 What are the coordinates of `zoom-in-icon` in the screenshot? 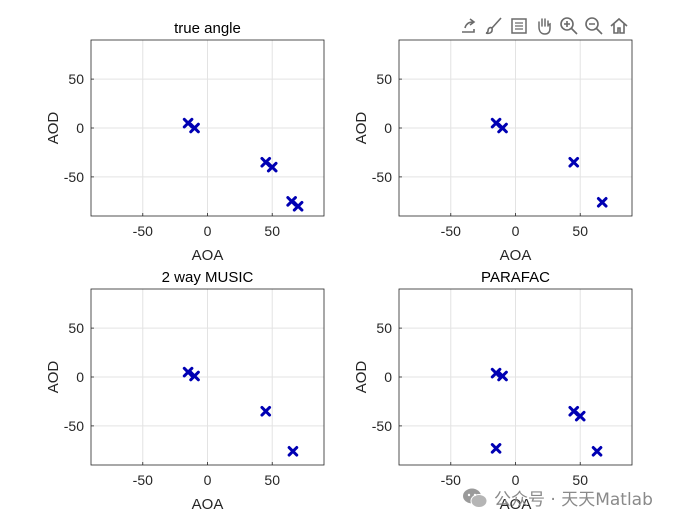 It's located at (569, 26).